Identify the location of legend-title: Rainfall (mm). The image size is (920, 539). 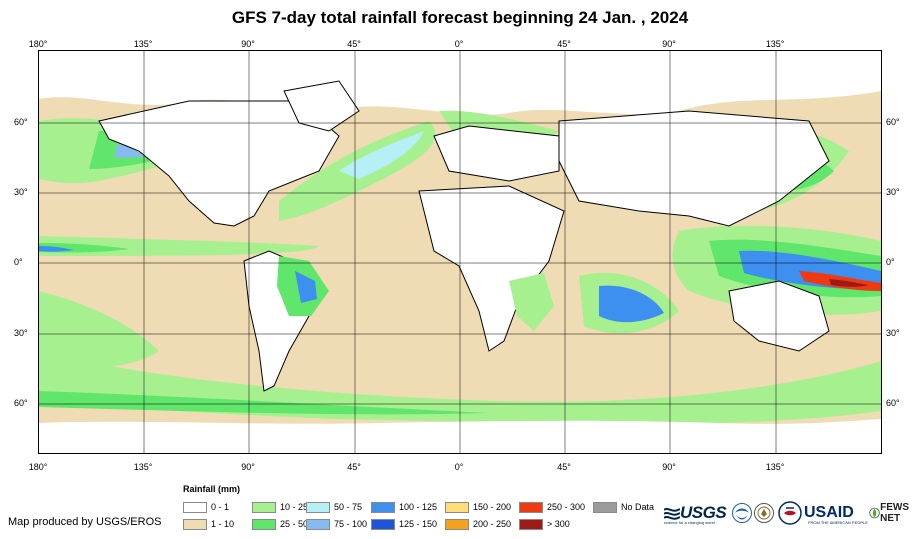
(212, 489).